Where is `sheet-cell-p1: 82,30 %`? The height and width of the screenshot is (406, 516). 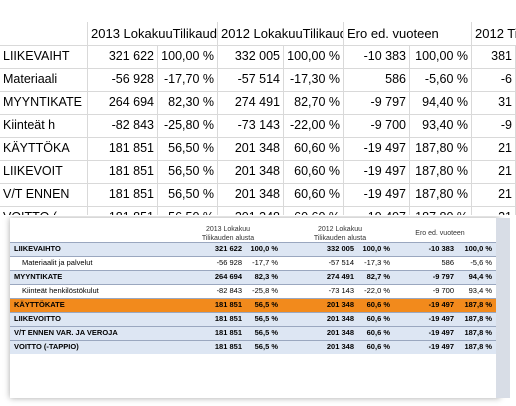
sheet-cell-p1: 82,30 % is located at coordinates (188, 102).